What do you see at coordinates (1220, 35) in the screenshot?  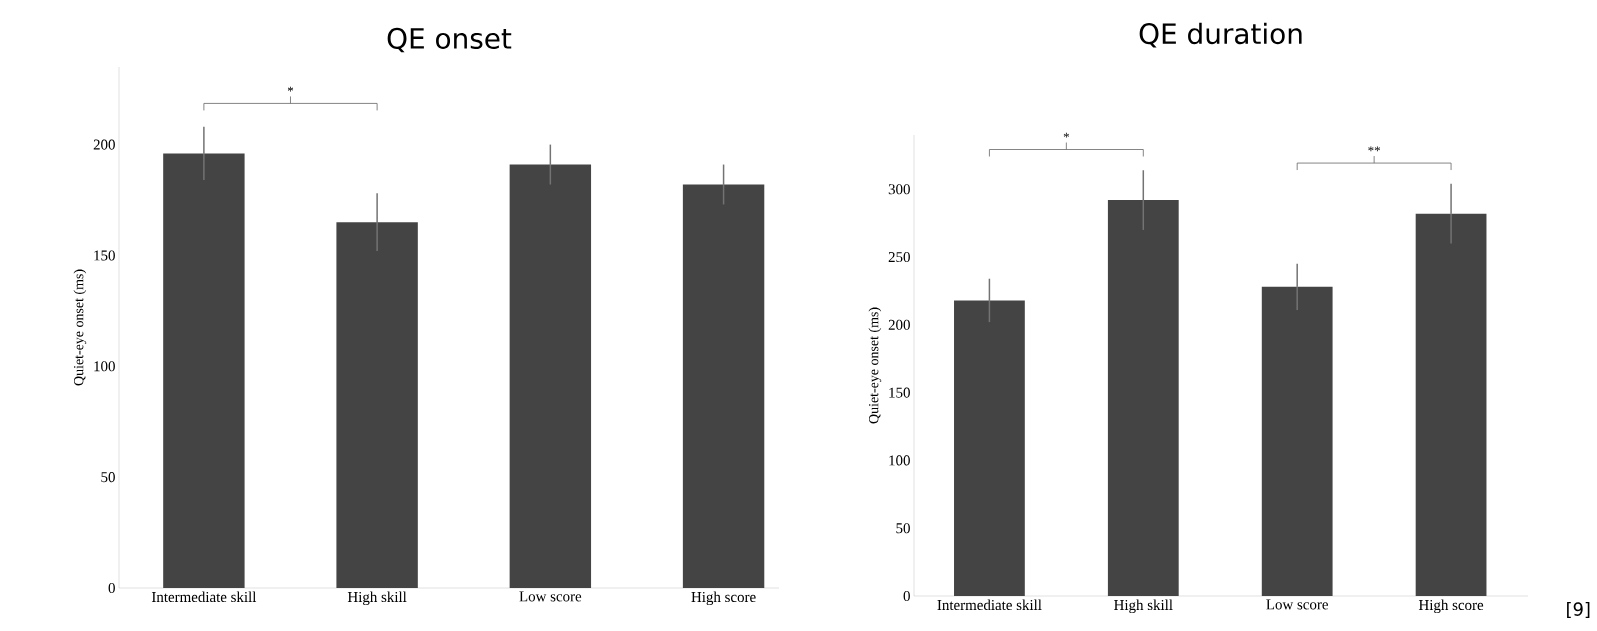 I see `chart-title: QE duration` at bounding box center [1220, 35].